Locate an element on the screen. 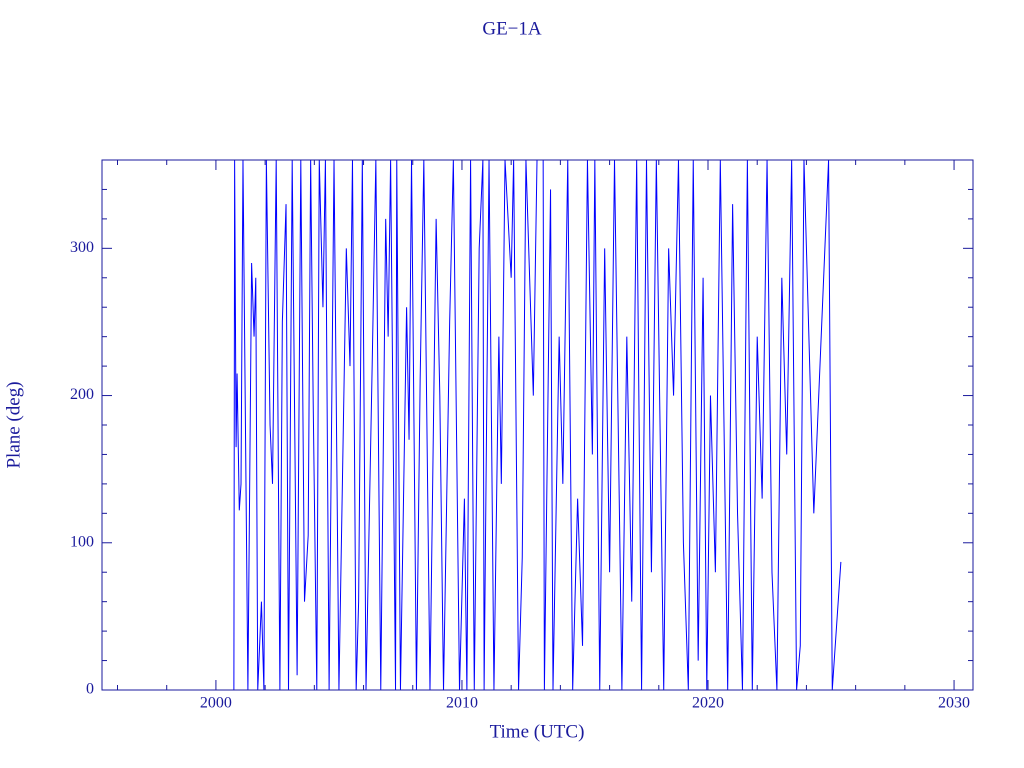 This screenshot has height=768, width=1024. y-axis-label: Plane (deg) is located at coordinates (13, 424).